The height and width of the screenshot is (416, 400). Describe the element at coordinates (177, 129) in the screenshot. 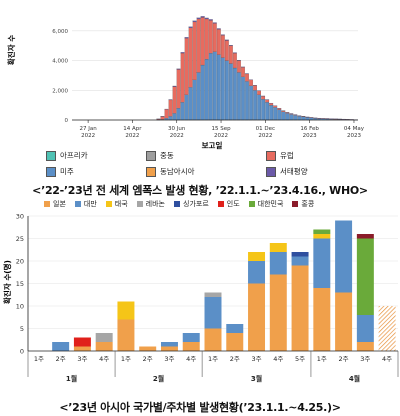

I see `chart1-x-tick-label: 30 Jun` at that location.